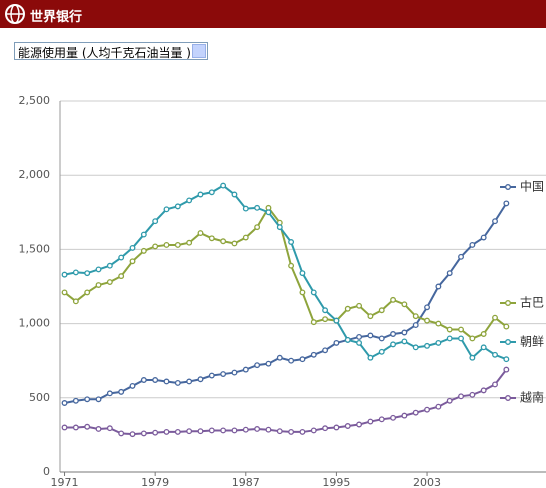 This screenshot has width=546, height=488. Describe the element at coordinates (532, 342) in the screenshot. I see `legend-label: 朝鲜` at that location.